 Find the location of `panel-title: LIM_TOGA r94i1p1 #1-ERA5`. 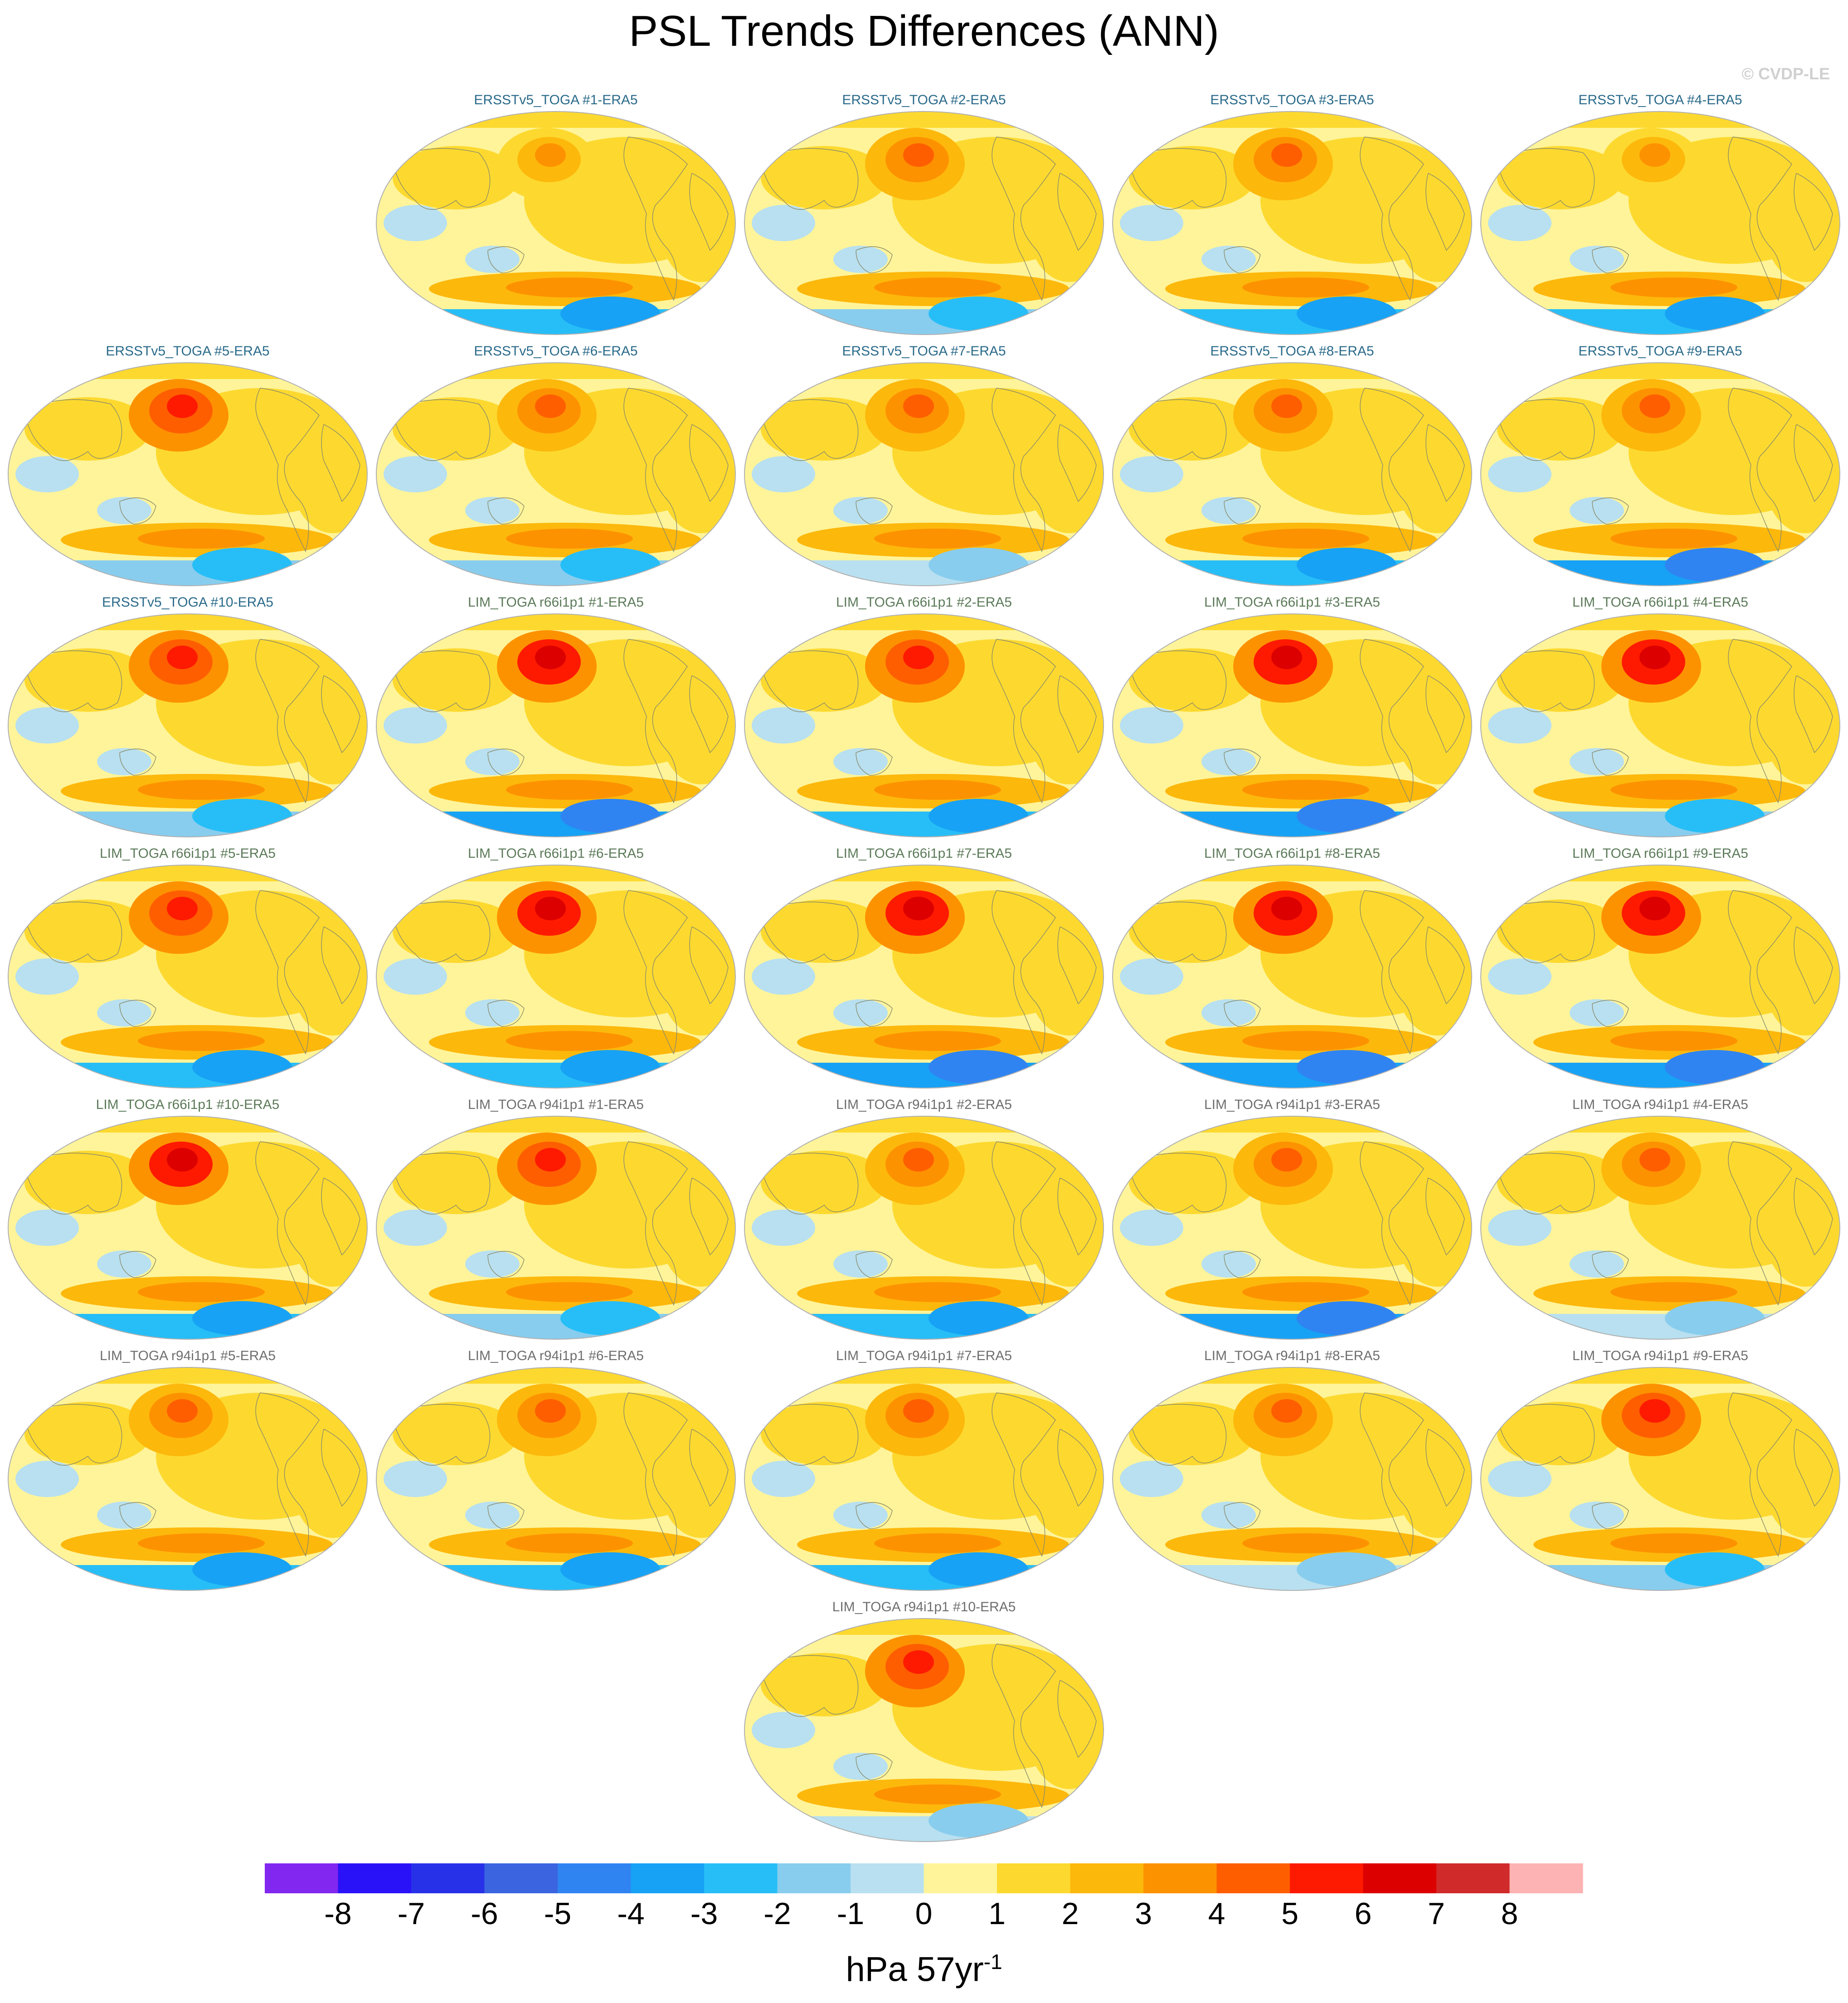

panel-title: LIM_TOGA r94i1p1 #1-ERA5 is located at coordinates (556, 1104).